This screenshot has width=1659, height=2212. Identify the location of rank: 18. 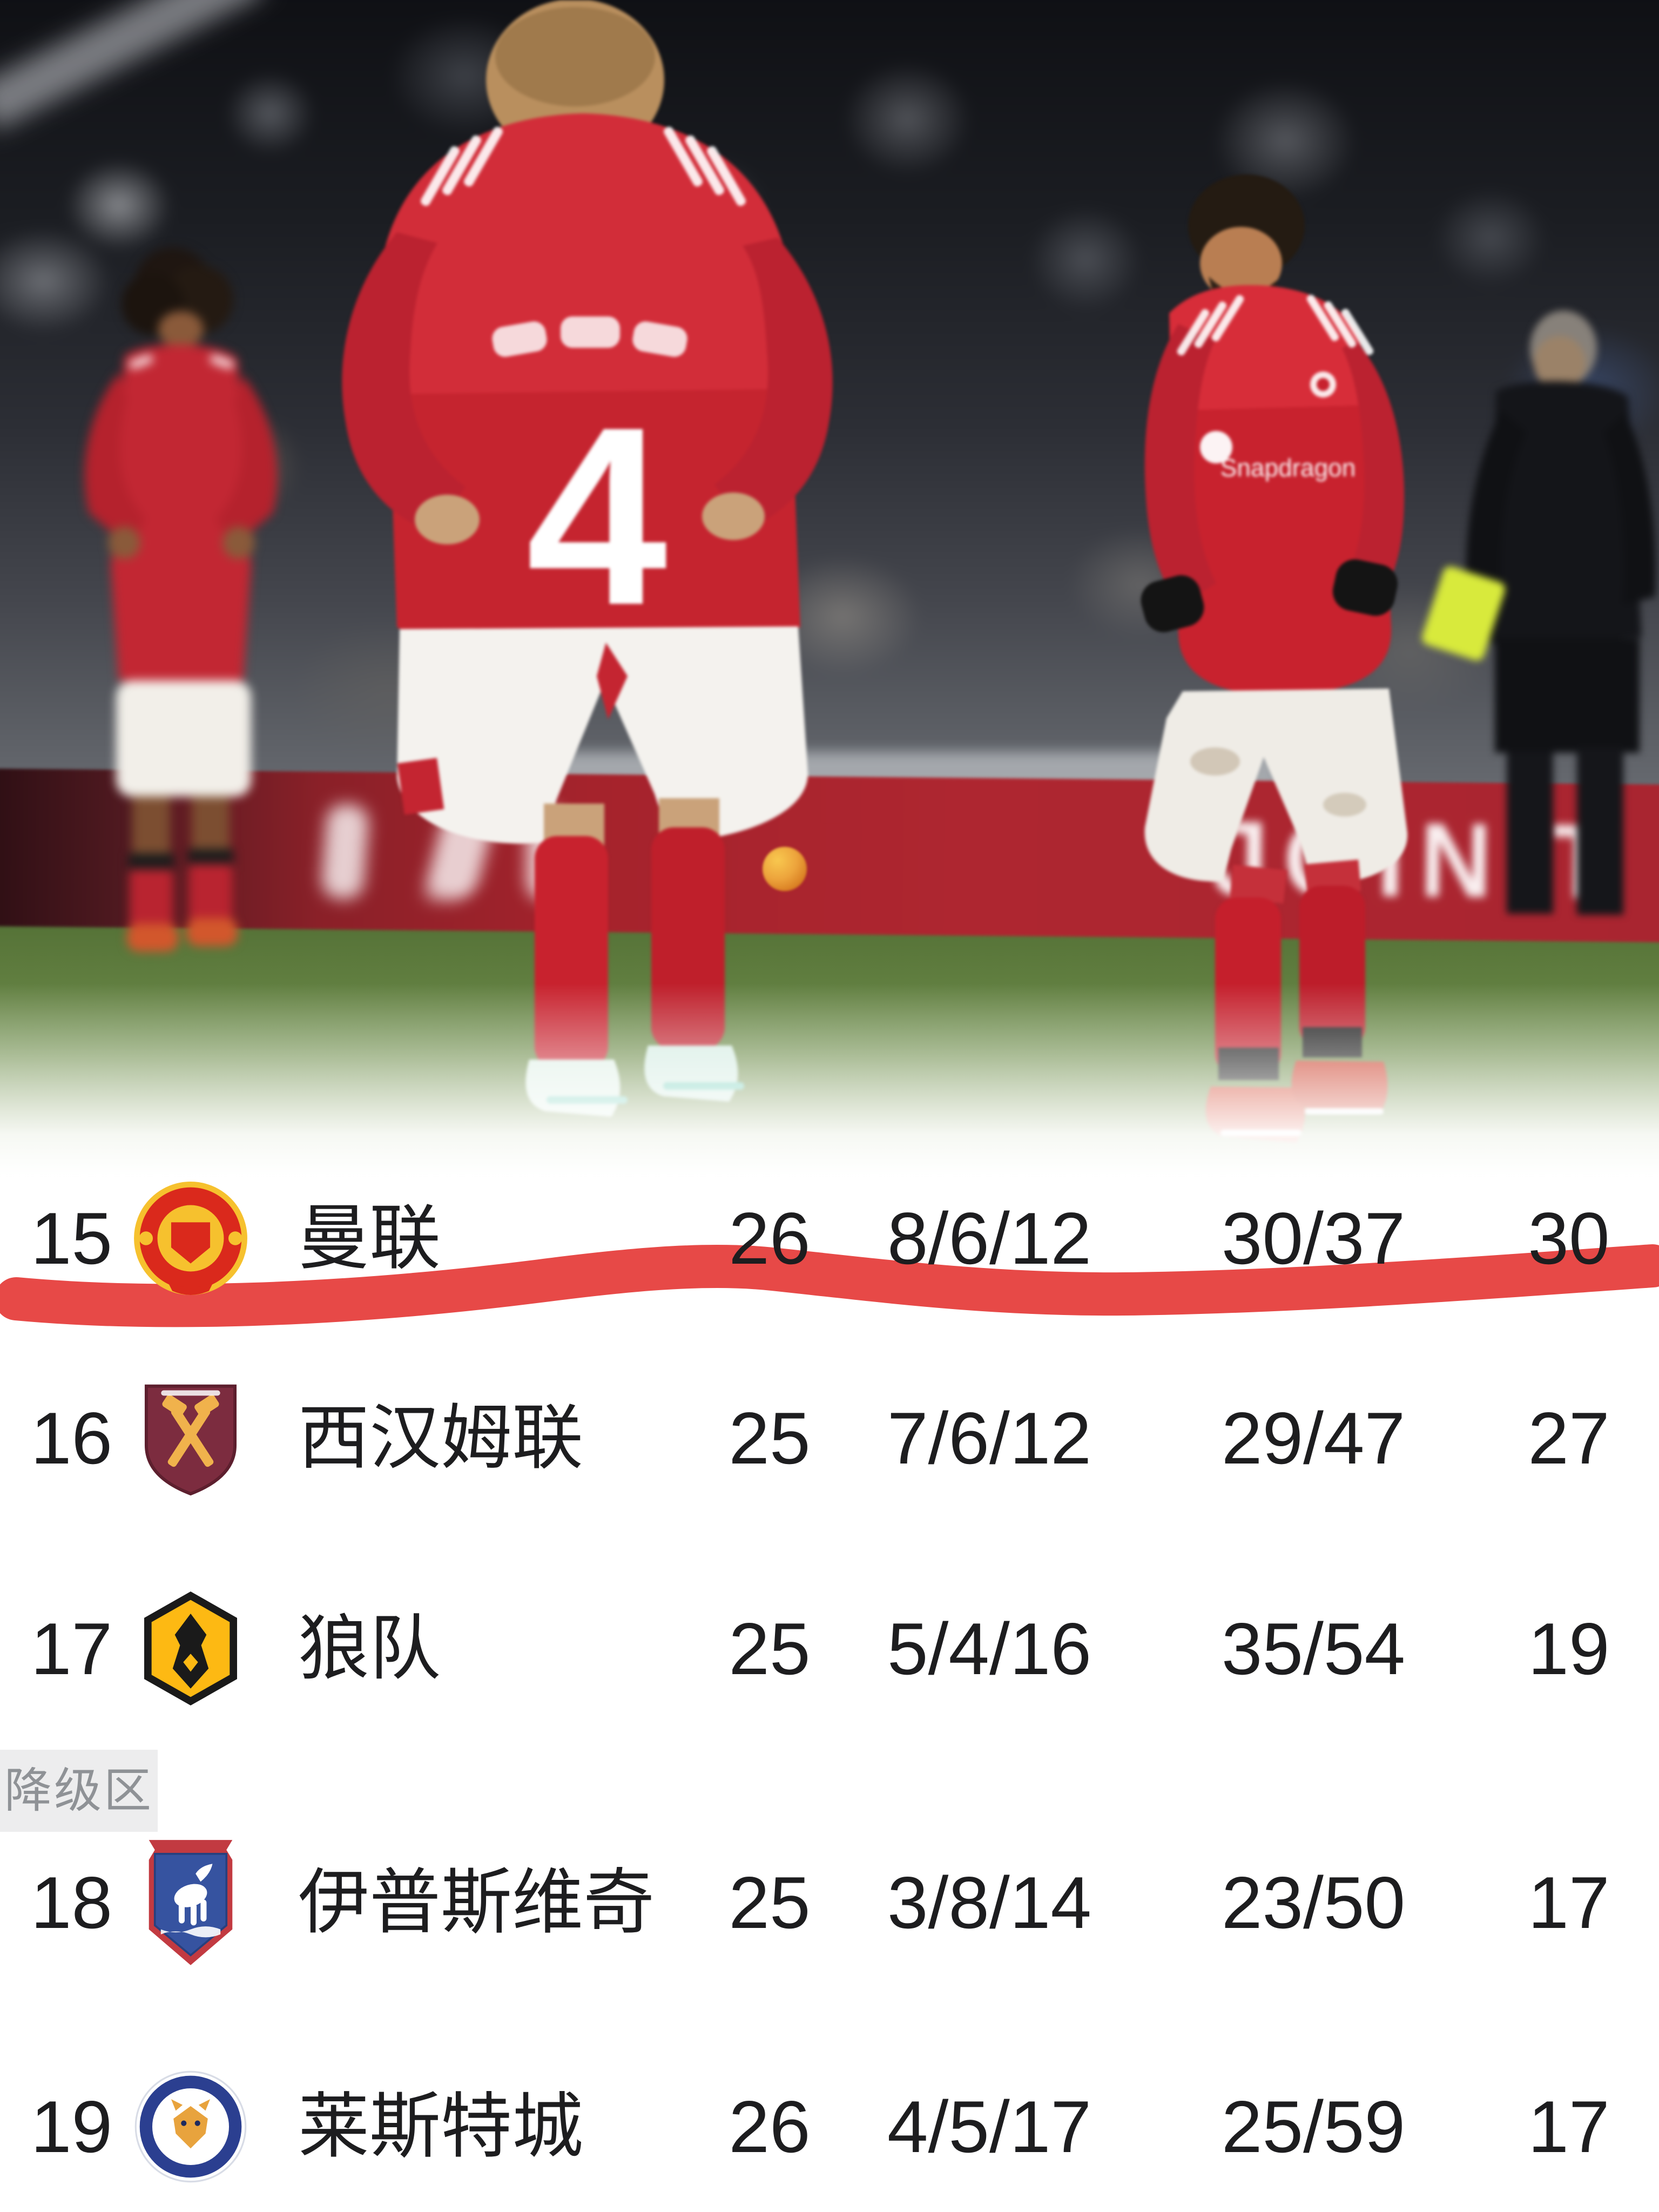
(71, 1903).